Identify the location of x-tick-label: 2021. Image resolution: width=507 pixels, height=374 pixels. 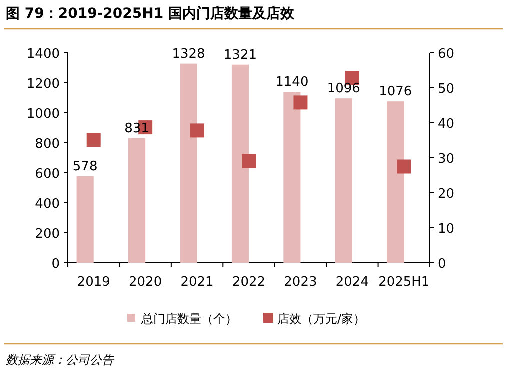
(197, 282).